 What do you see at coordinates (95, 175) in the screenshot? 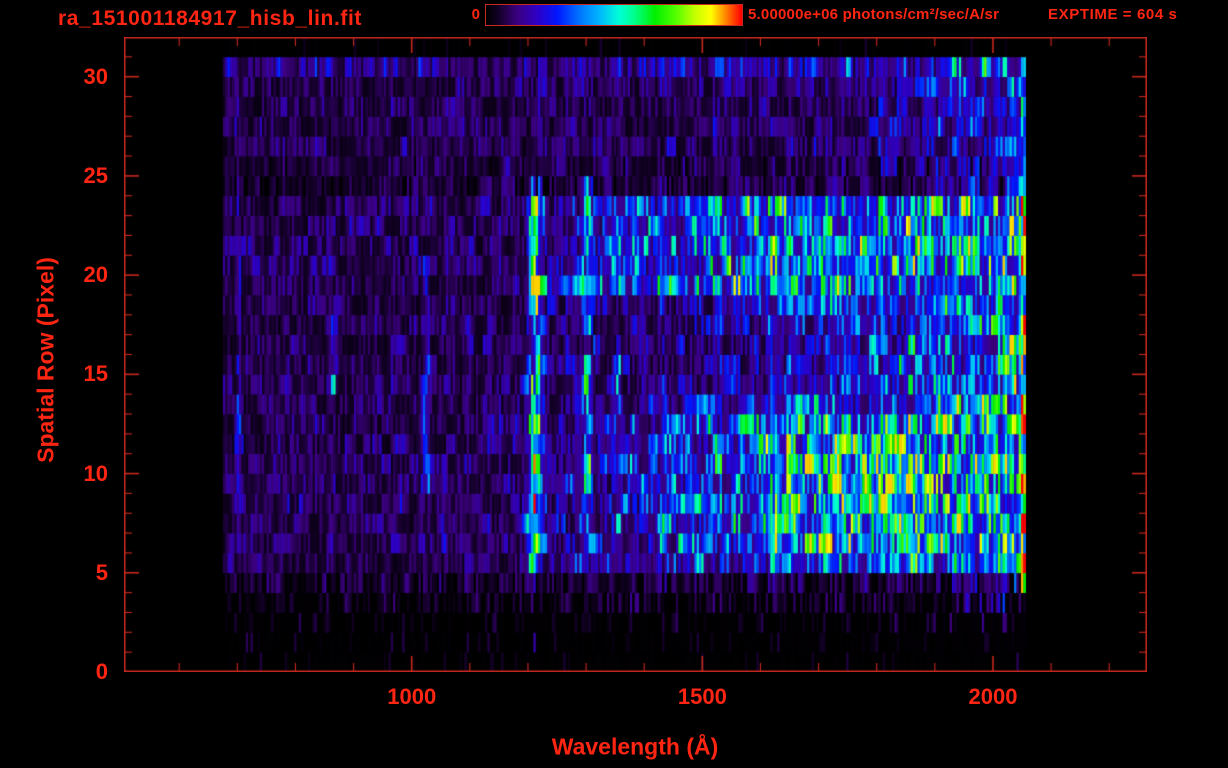
I see `y-tick-label: 25` at bounding box center [95, 175].